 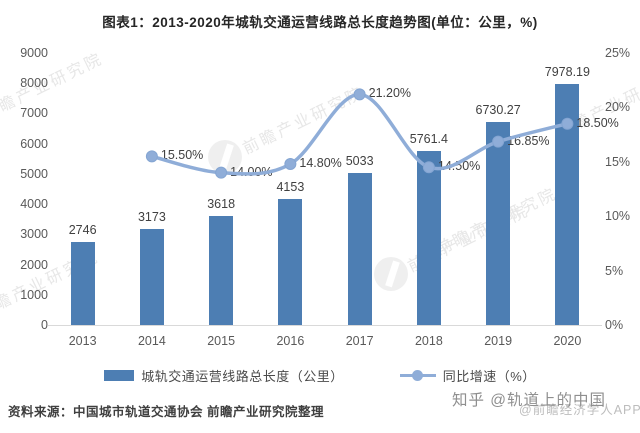 What do you see at coordinates (359, 248) in the screenshot?
I see `bar-2017` at bounding box center [359, 248].